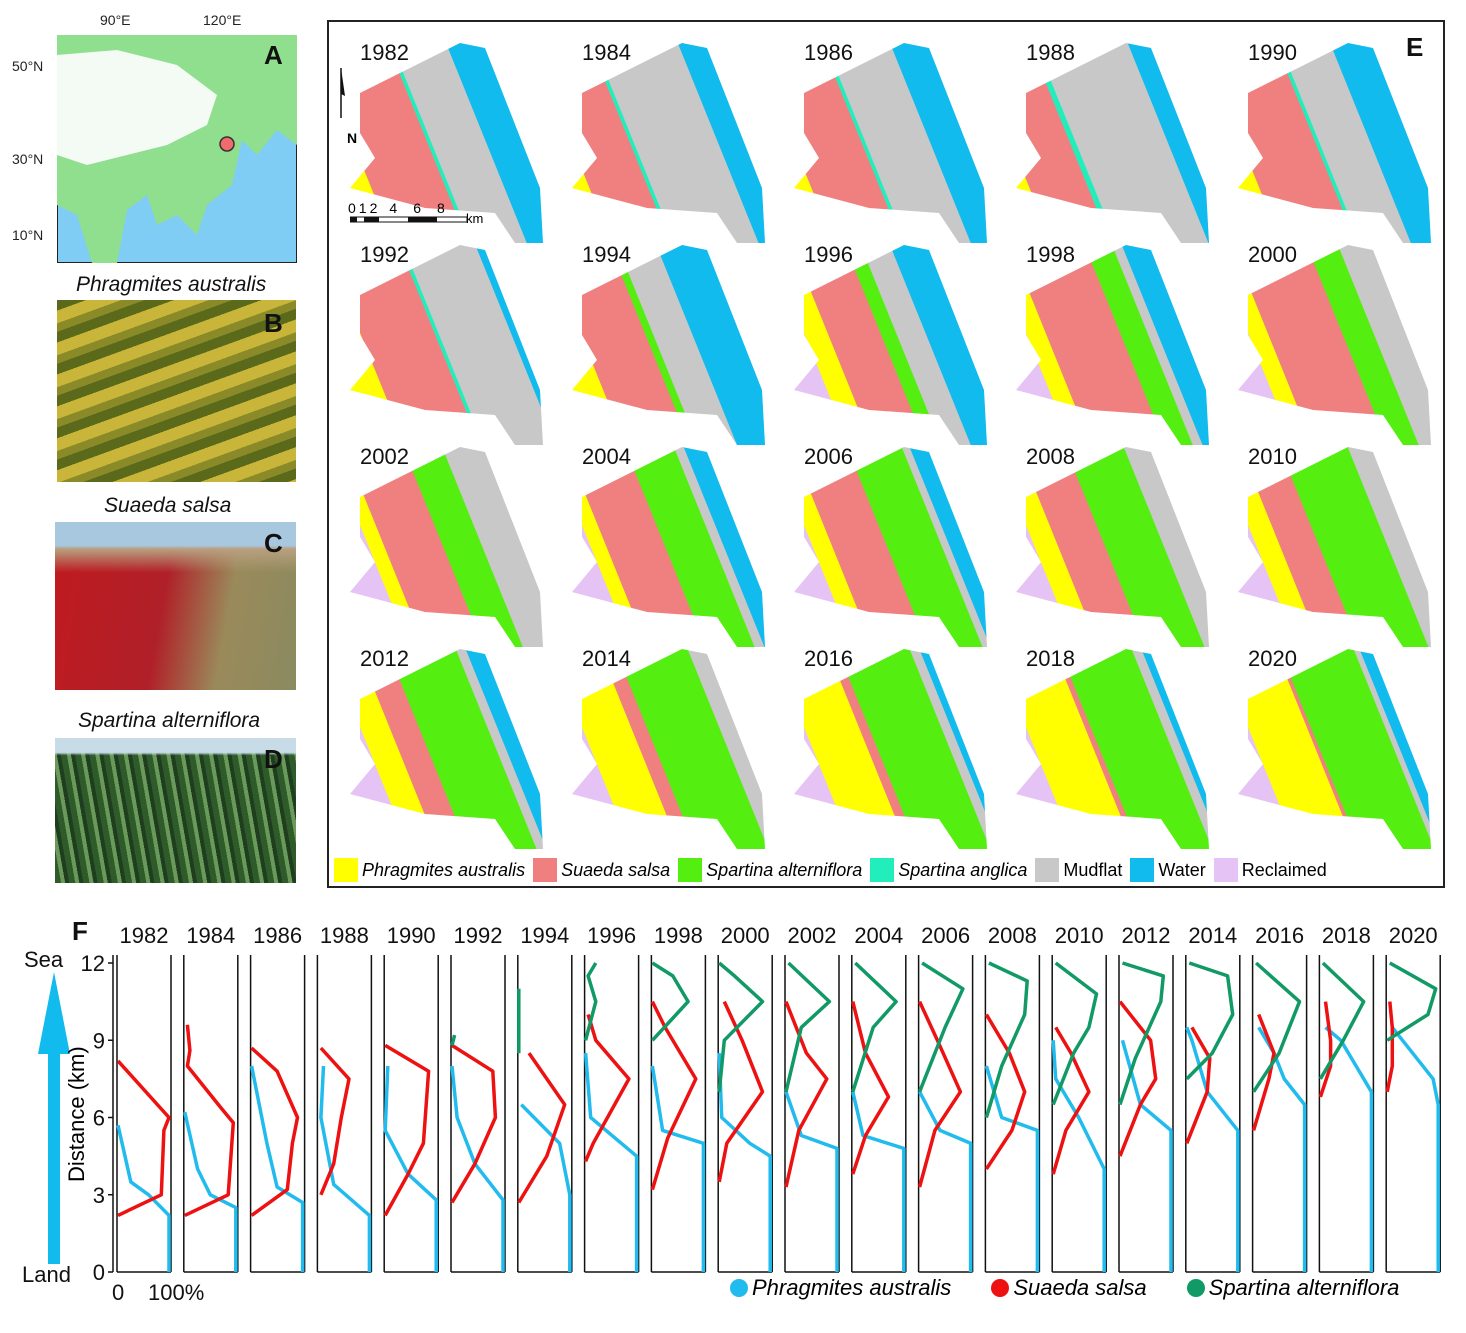  What do you see at coordinates (362, 208) in the screenshot?
I see `scale-tick: 1` at bounding box center [362, 208].